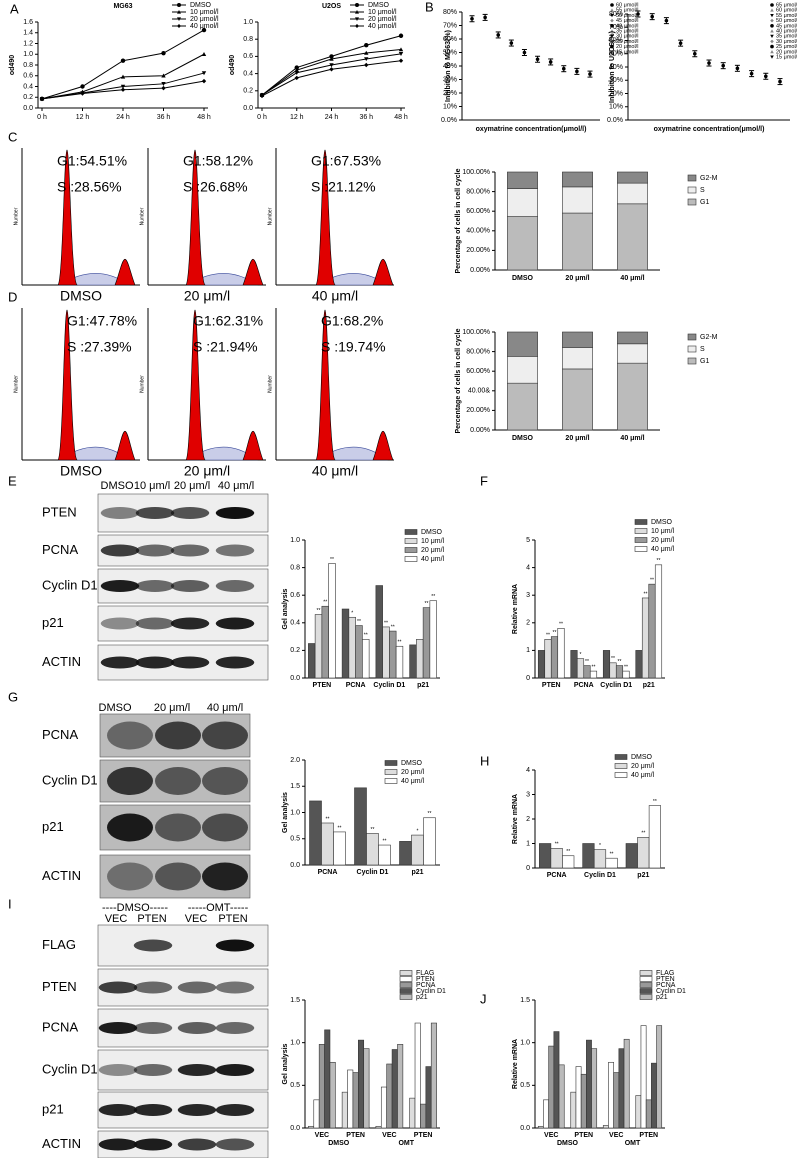 Image resolution: width=797 pixels, height=1158 pixels. What do you see at coordinates (448, 66) in the screenshot?
I see `y-axis-label: Inhibition to MG63(%)` at bounding box center [448, 66].